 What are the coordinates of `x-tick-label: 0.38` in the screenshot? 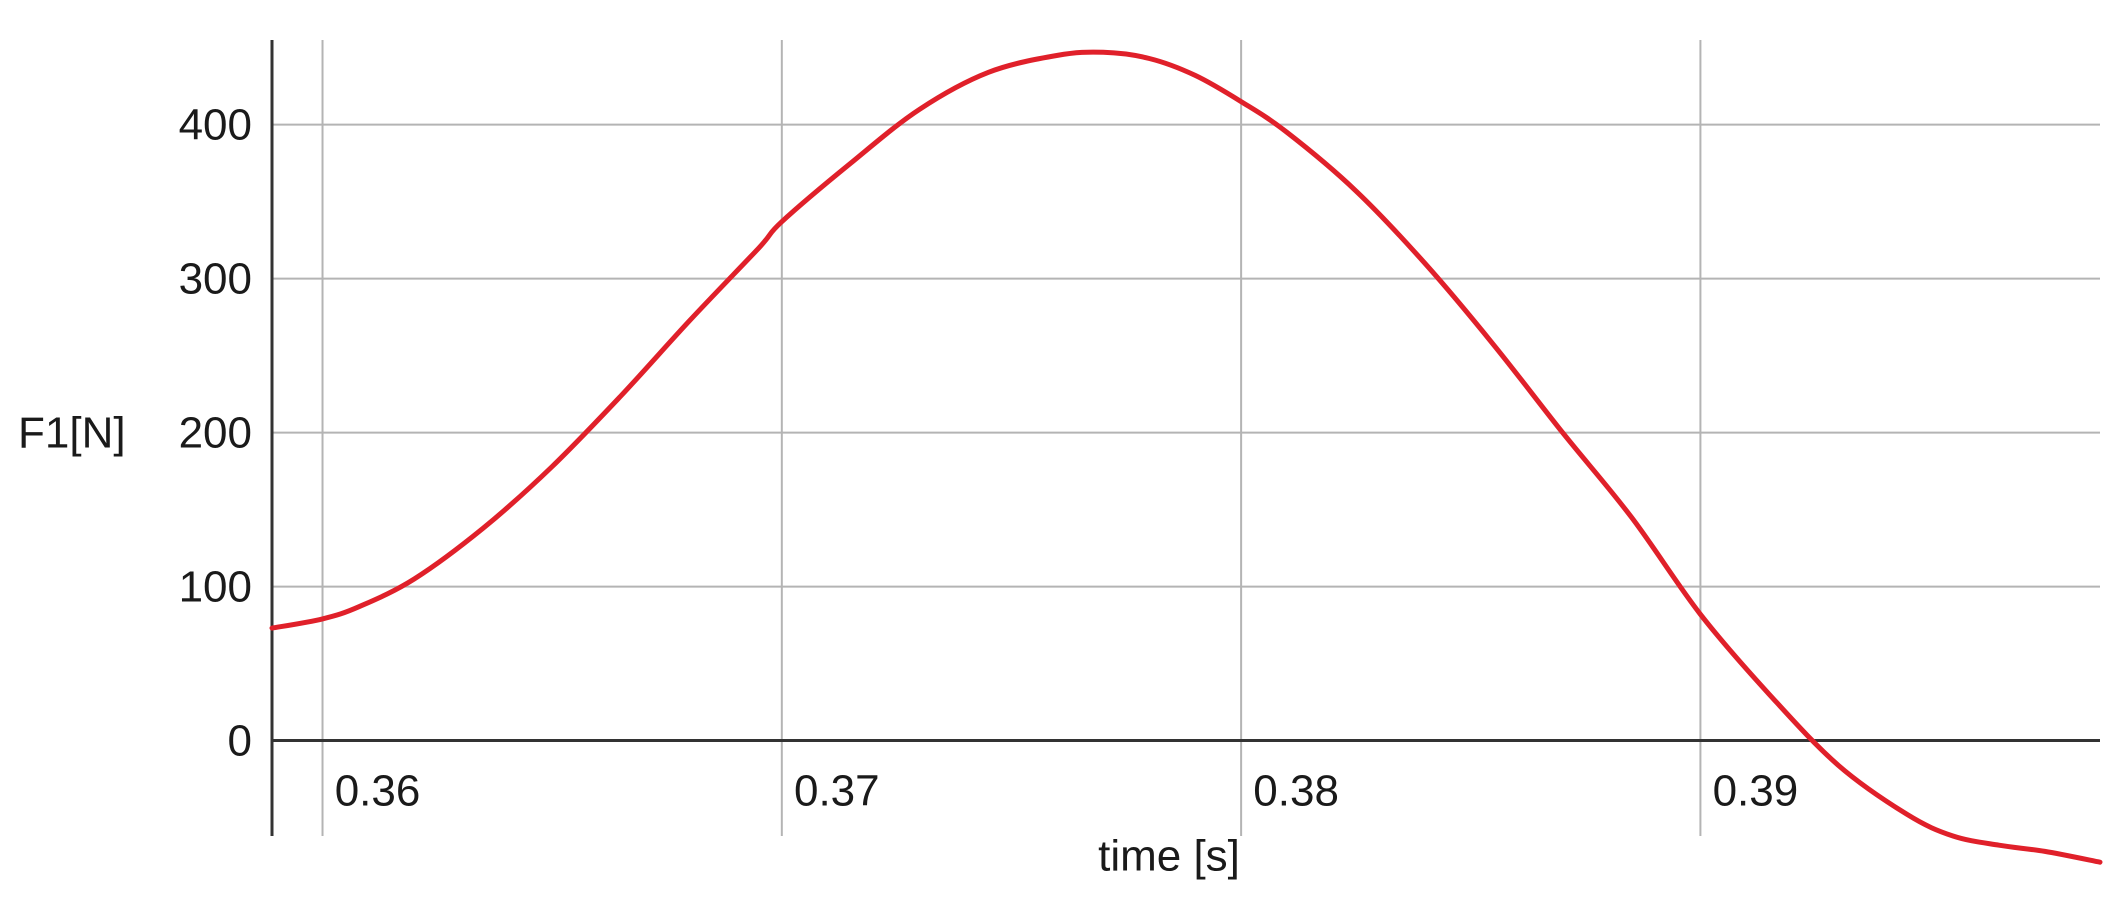 It's located at (1296, 791).